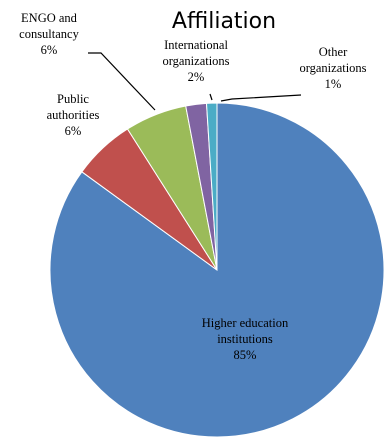 The width and height of the screenshot is (386, 439). Describe the element at coordinates (195, 61) in the screenshot. I see `slice-label-3: International organizations 2%` at that location.